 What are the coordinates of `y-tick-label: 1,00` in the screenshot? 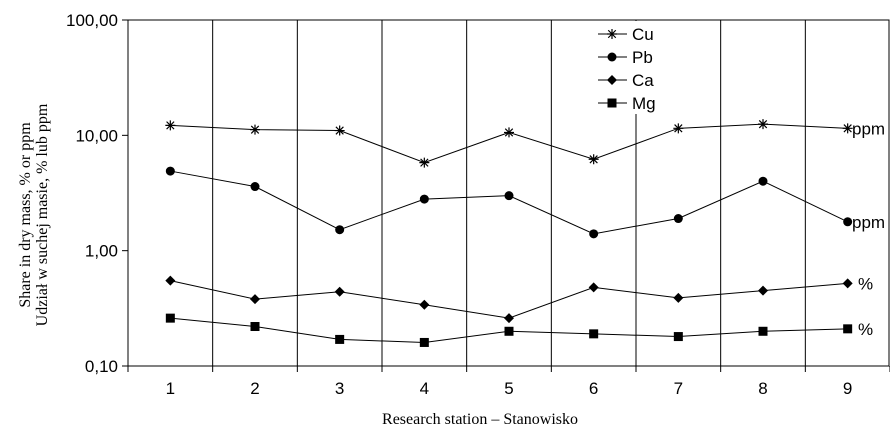 It's located at (101, 251).